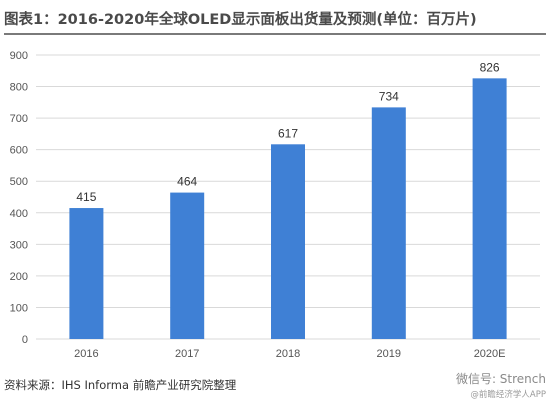  Describe the element at coordinates (187, 182) in the screenshot. I see `data-label: 464` at that location.